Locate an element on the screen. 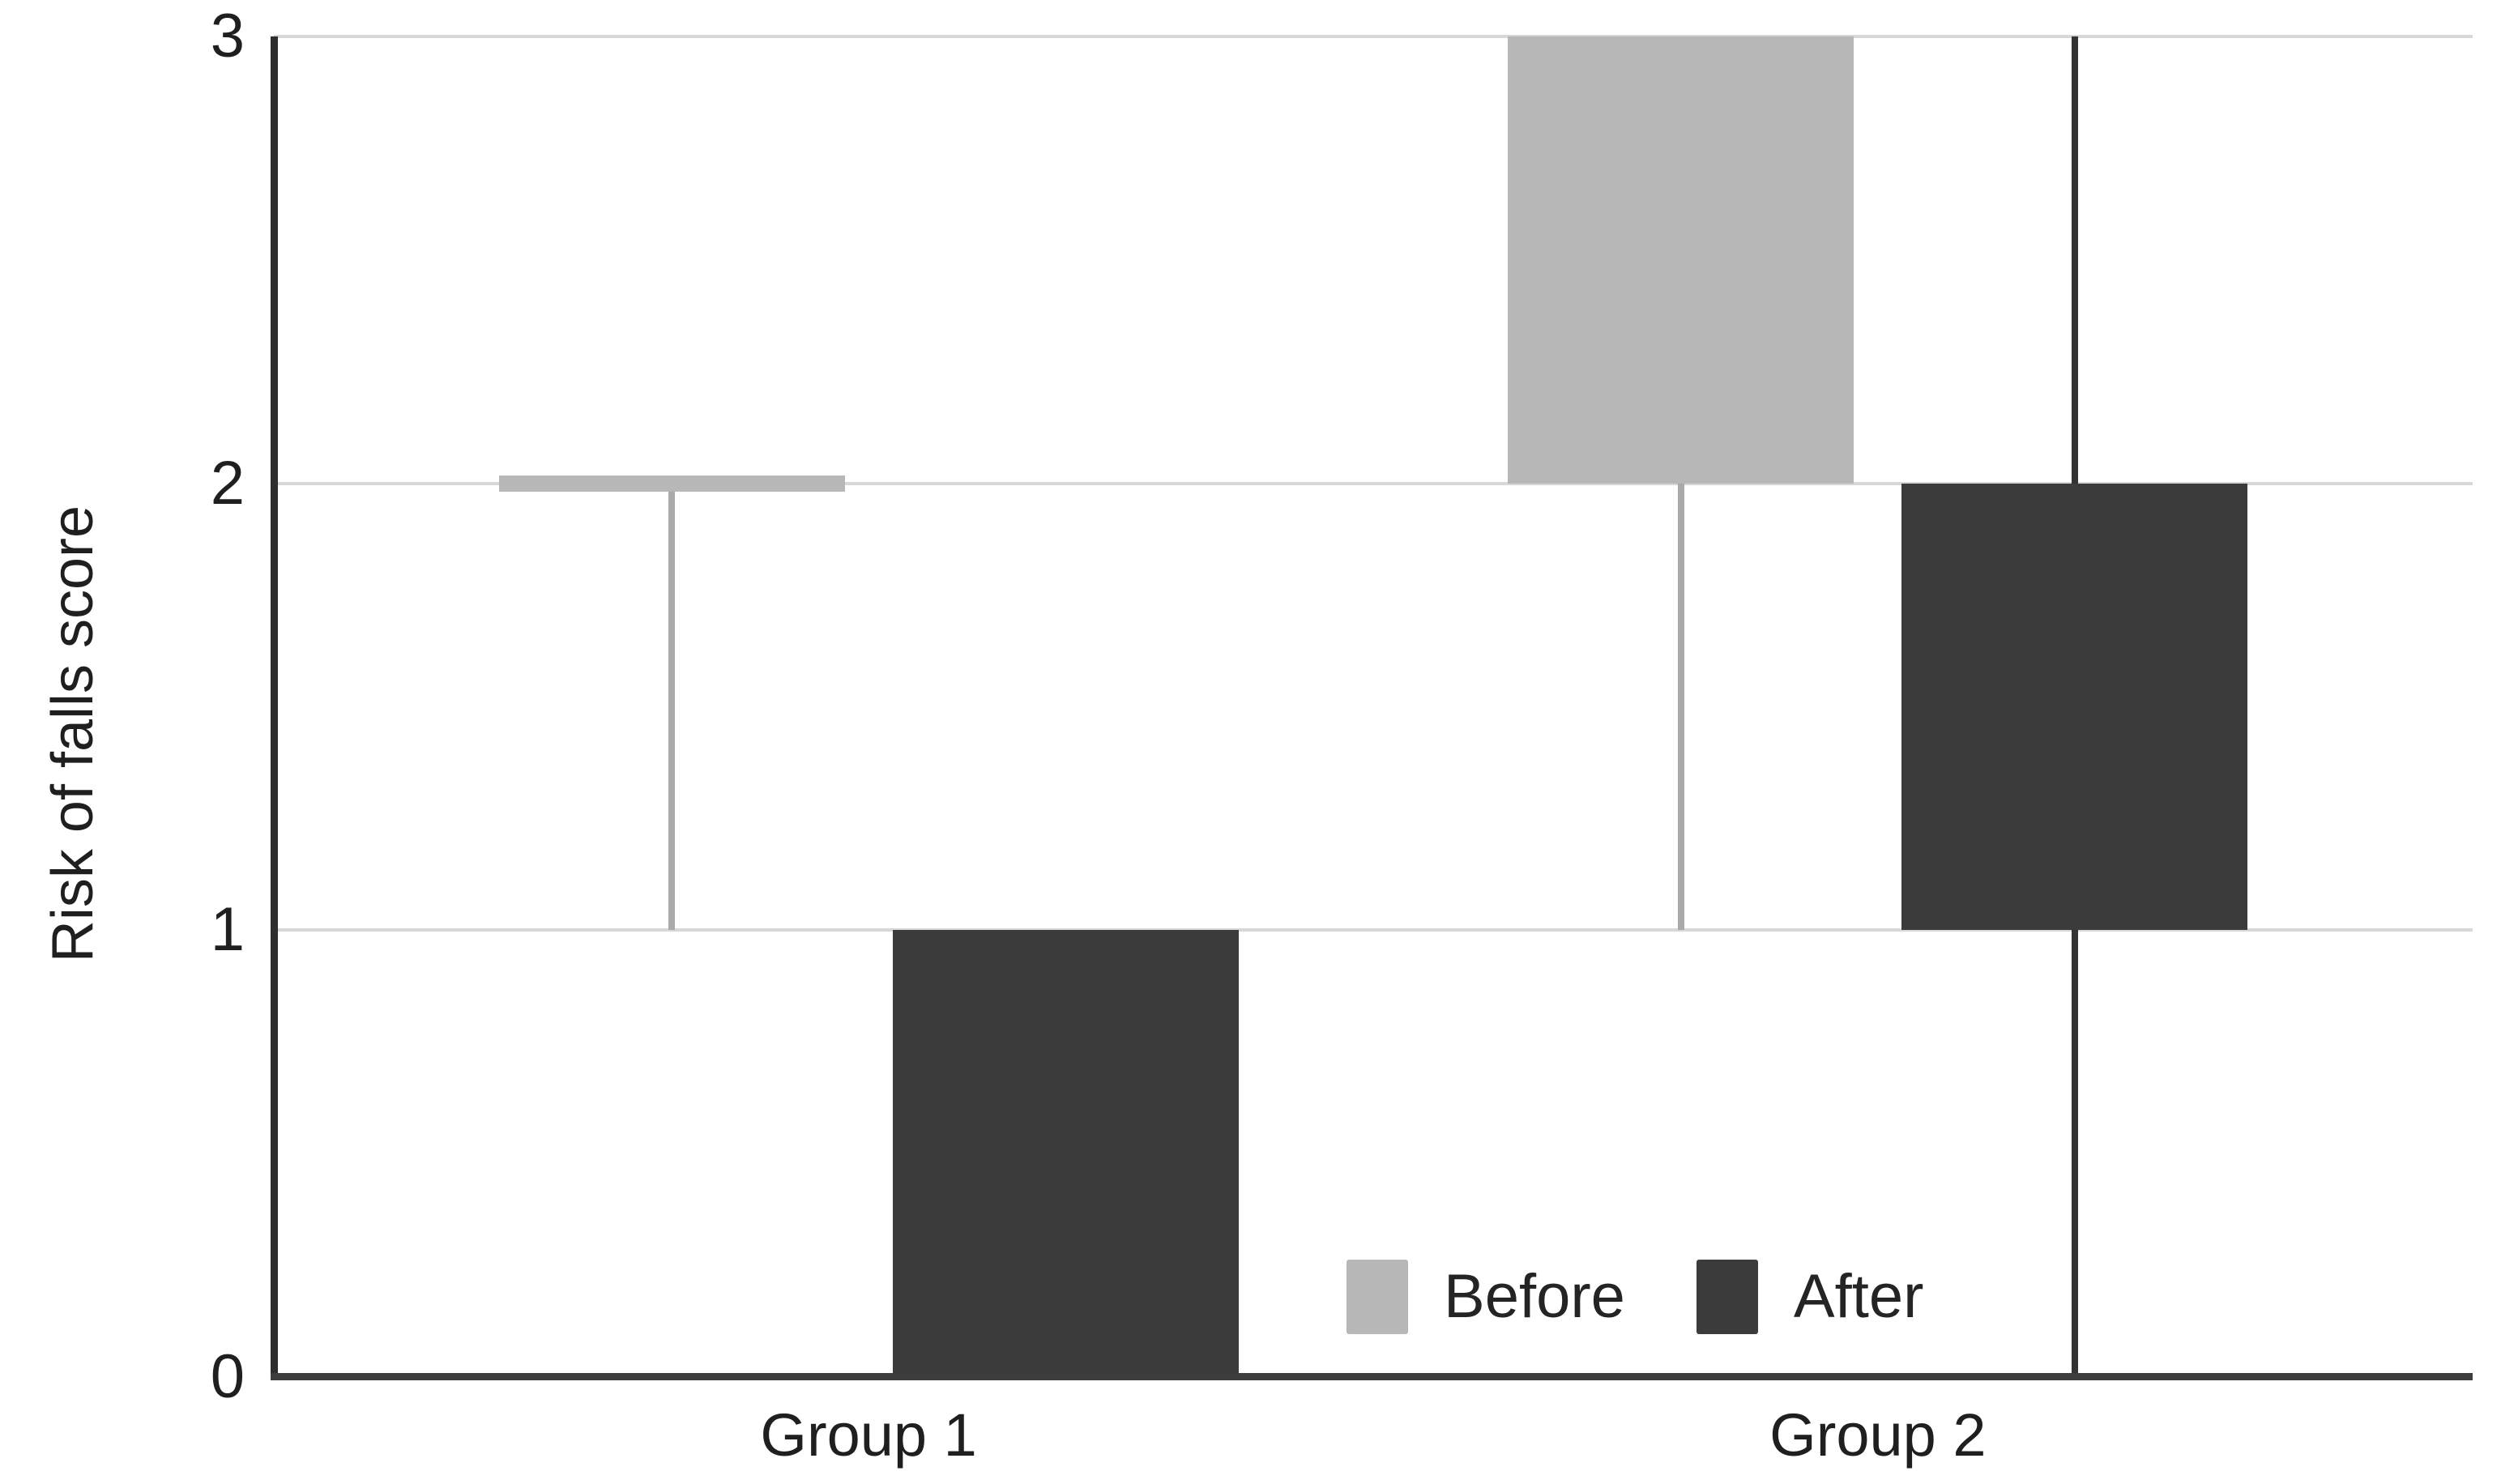  box-after-group2 is located at coordinates (2074, 707).